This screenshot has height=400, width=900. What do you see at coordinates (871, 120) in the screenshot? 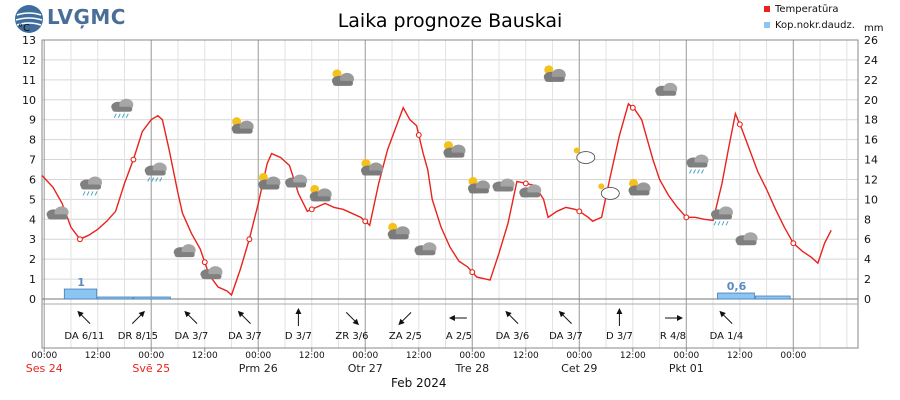
I see `y-tick-right: 18` at bounding box center [871, 120].